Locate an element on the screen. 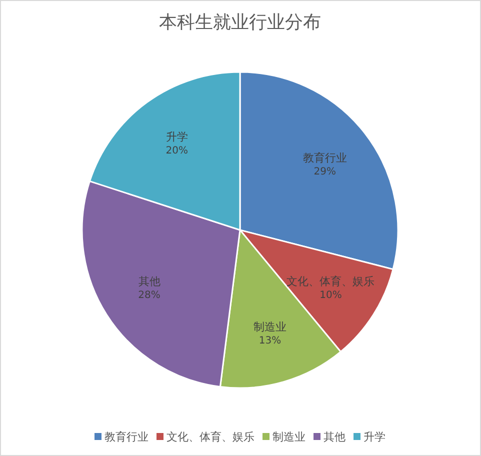  legend-label: 升学 is located at coordinates (375, 437).